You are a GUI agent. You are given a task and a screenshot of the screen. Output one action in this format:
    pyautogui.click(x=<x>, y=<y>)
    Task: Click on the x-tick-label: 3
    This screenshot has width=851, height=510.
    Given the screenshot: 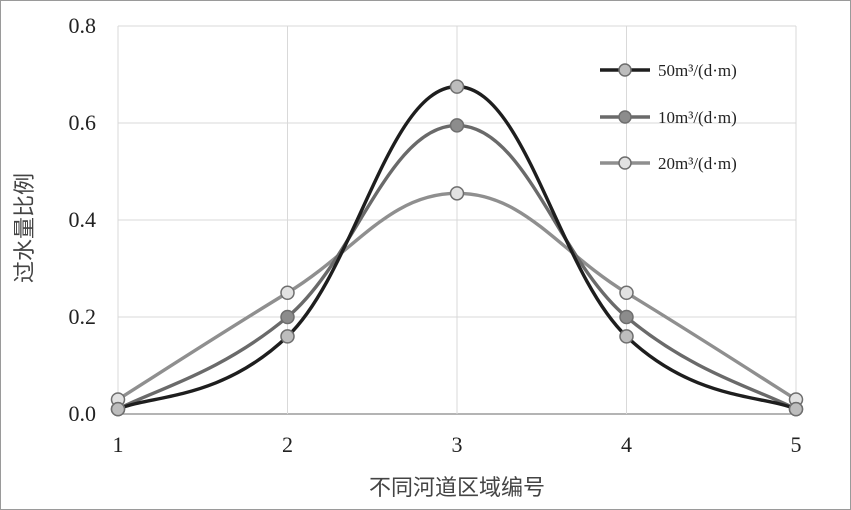 What is the action you would take?
    pyautogui.click(x=457, y=444)
    